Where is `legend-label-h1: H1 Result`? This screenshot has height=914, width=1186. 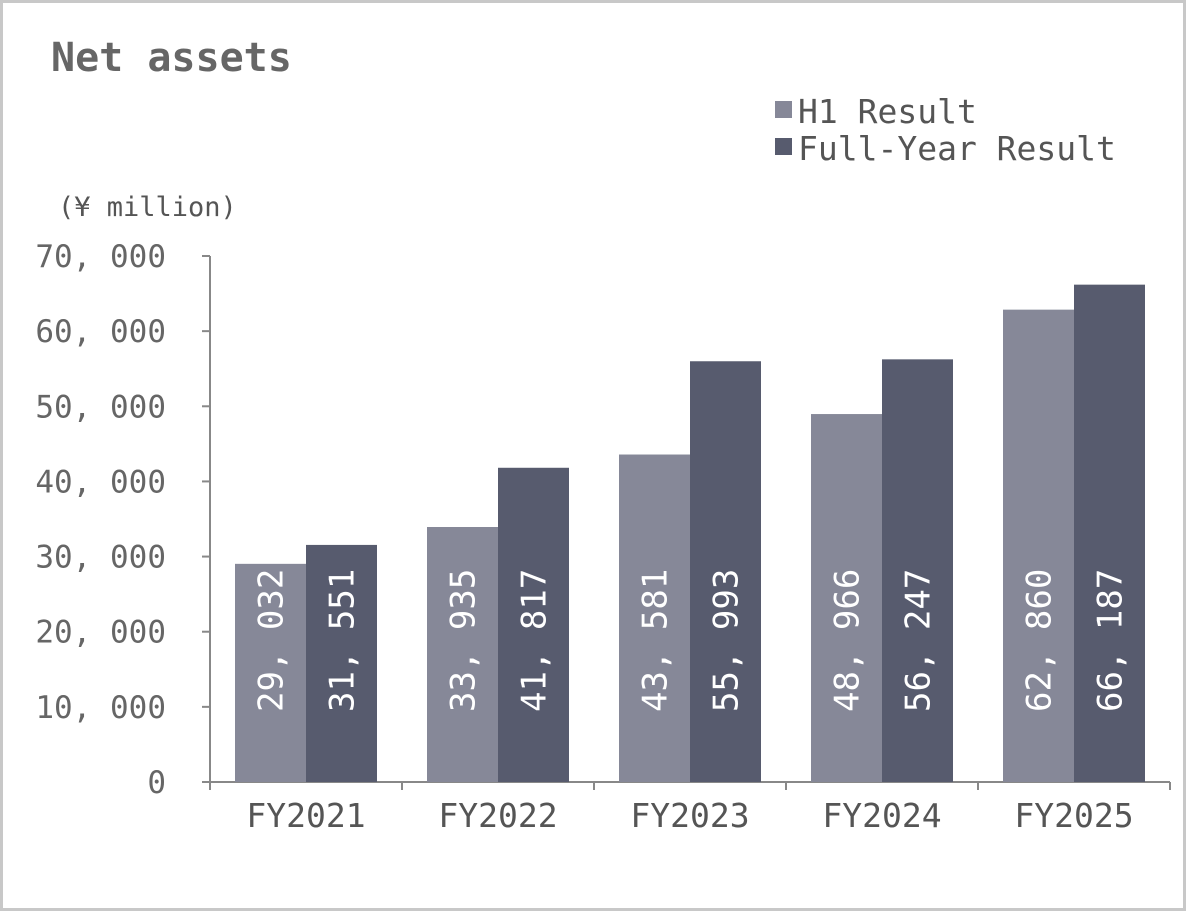
legend-label-h1: H1 Result is located at coordinates (887, 111).